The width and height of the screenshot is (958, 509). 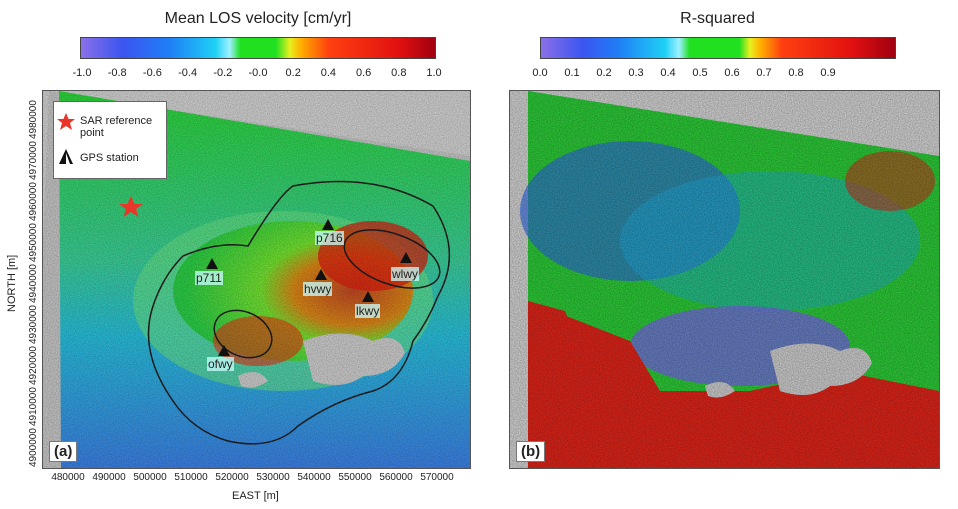 What do you see at coordinates (717, 18) in the screenshot?
I see `right-title: R-squared` at bounding box center [717, 18].